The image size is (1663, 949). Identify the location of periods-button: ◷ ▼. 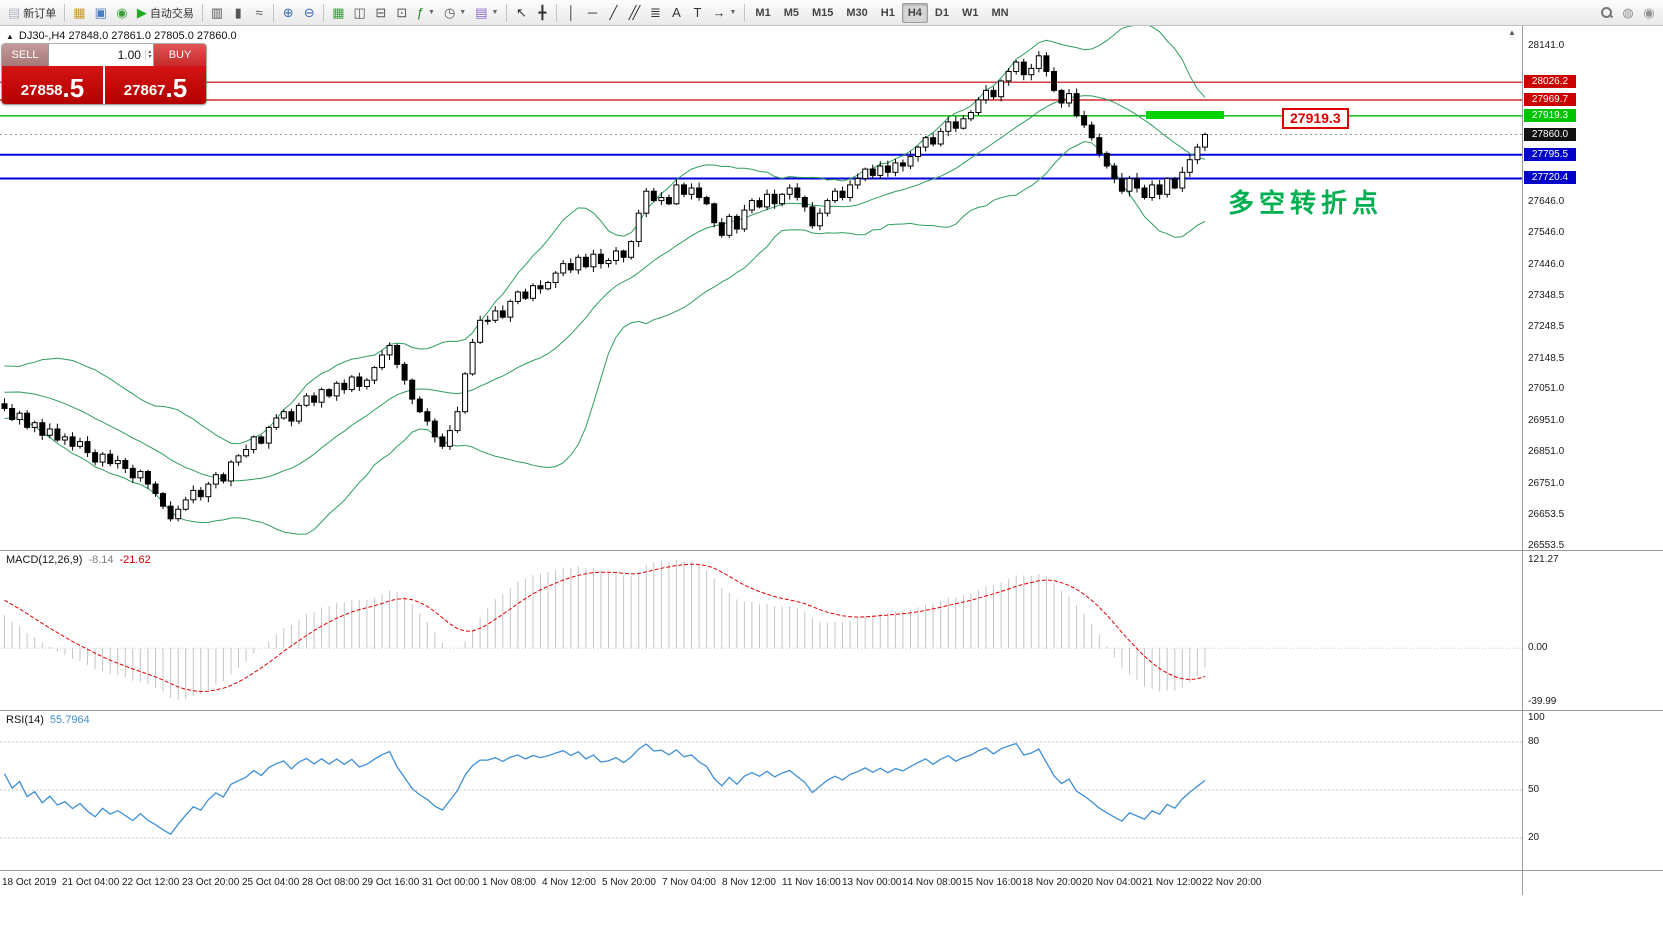
(455, 13).